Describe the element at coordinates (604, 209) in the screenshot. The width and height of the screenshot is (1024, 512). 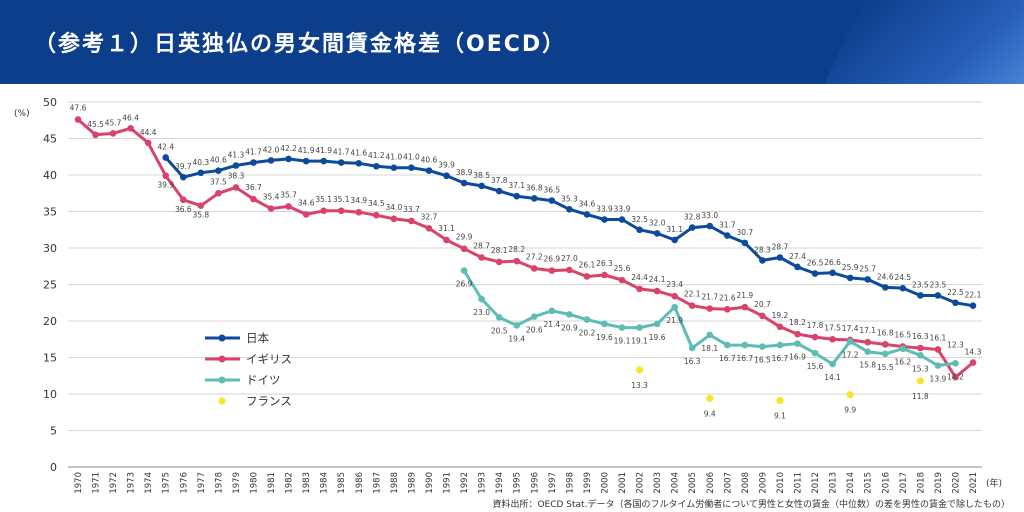
I see `data-label-0: 33.9` at that location.